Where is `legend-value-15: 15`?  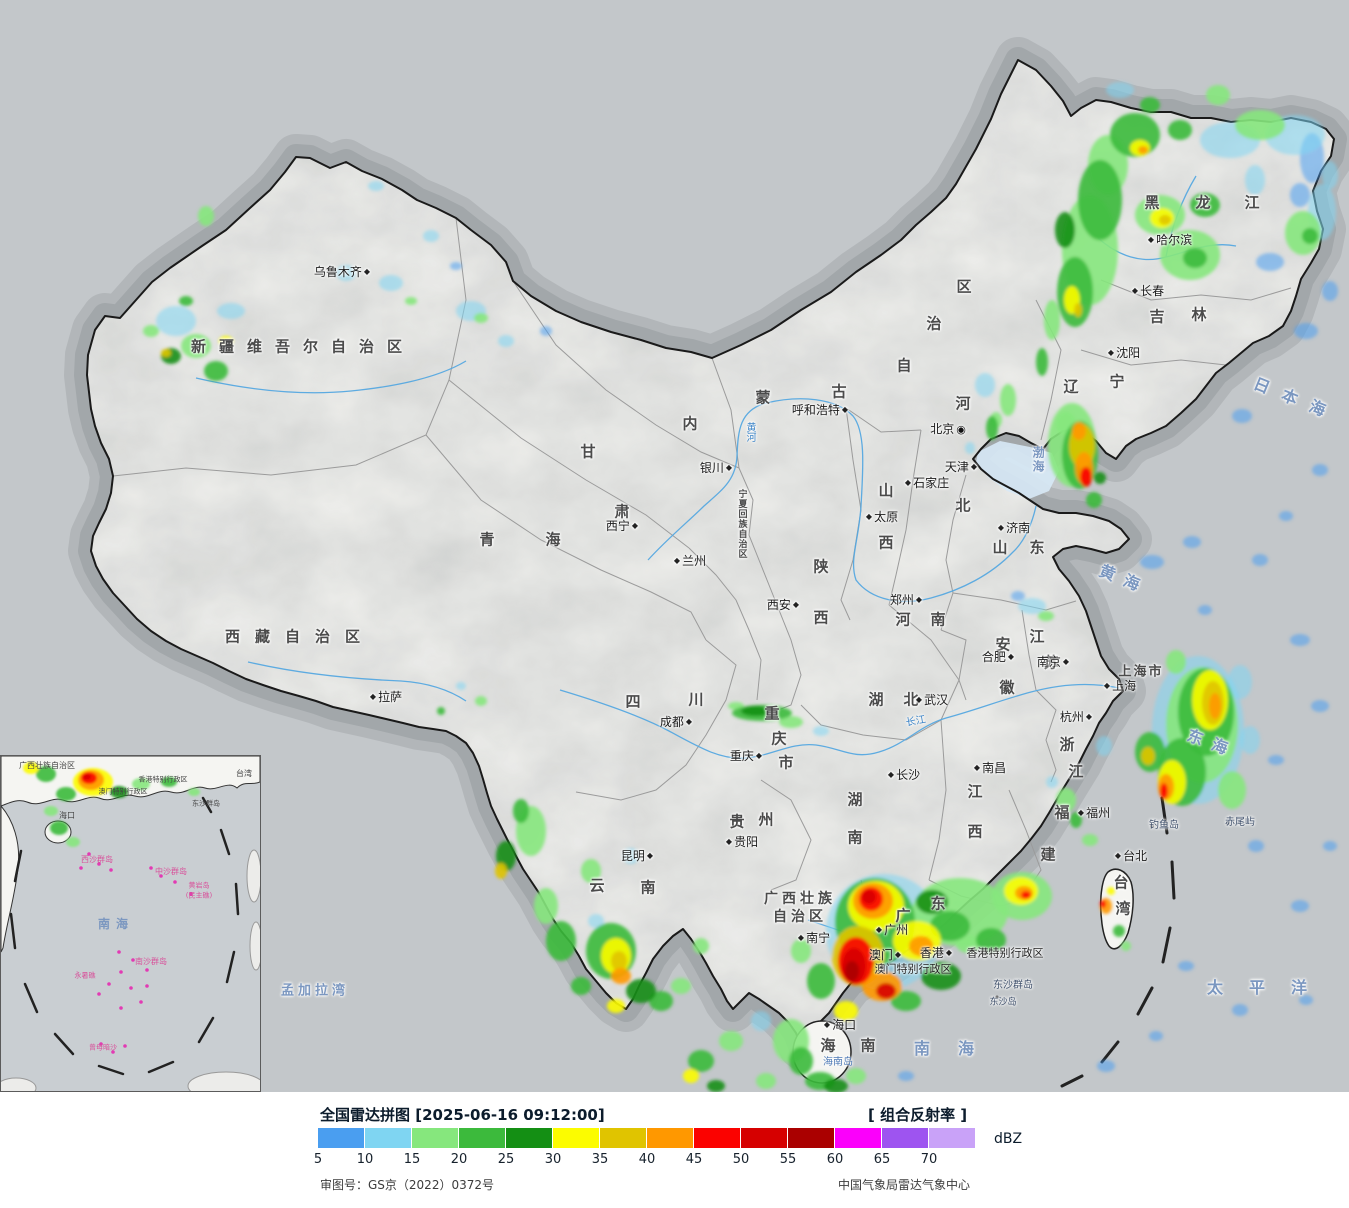 legend-value-15: 15 is located at coordinates (412, 1159).